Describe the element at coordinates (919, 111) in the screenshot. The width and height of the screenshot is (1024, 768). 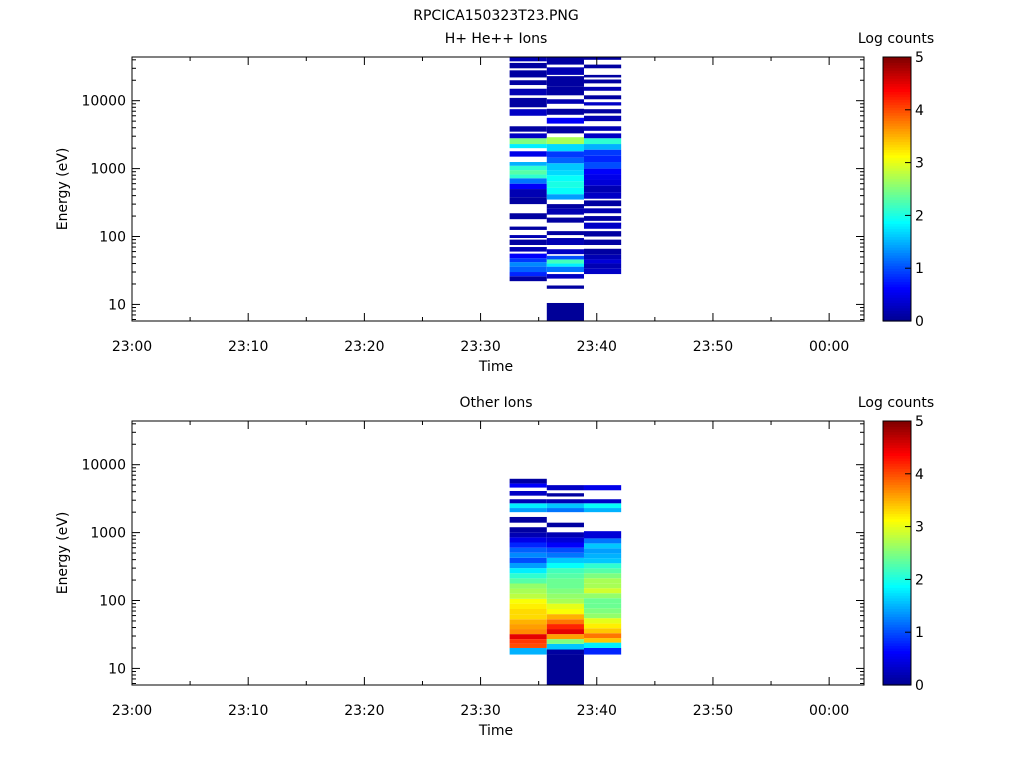
I see `colorbar-tick-label: 4` at that location.